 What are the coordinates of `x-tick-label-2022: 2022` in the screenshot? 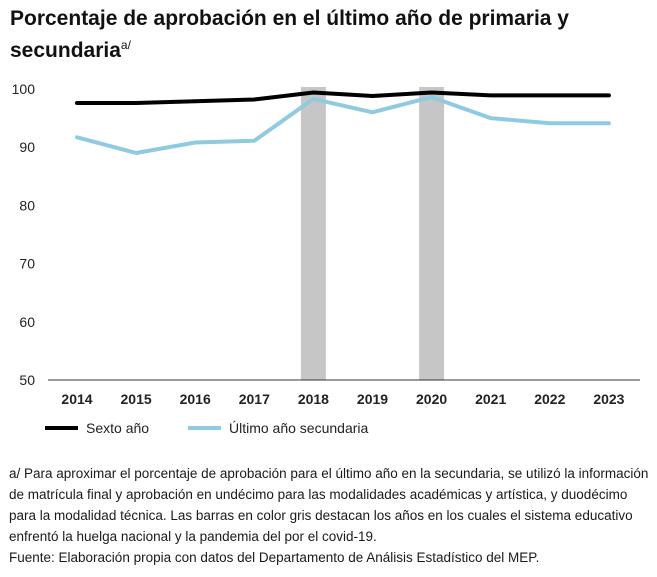 It's located at (549, 399).